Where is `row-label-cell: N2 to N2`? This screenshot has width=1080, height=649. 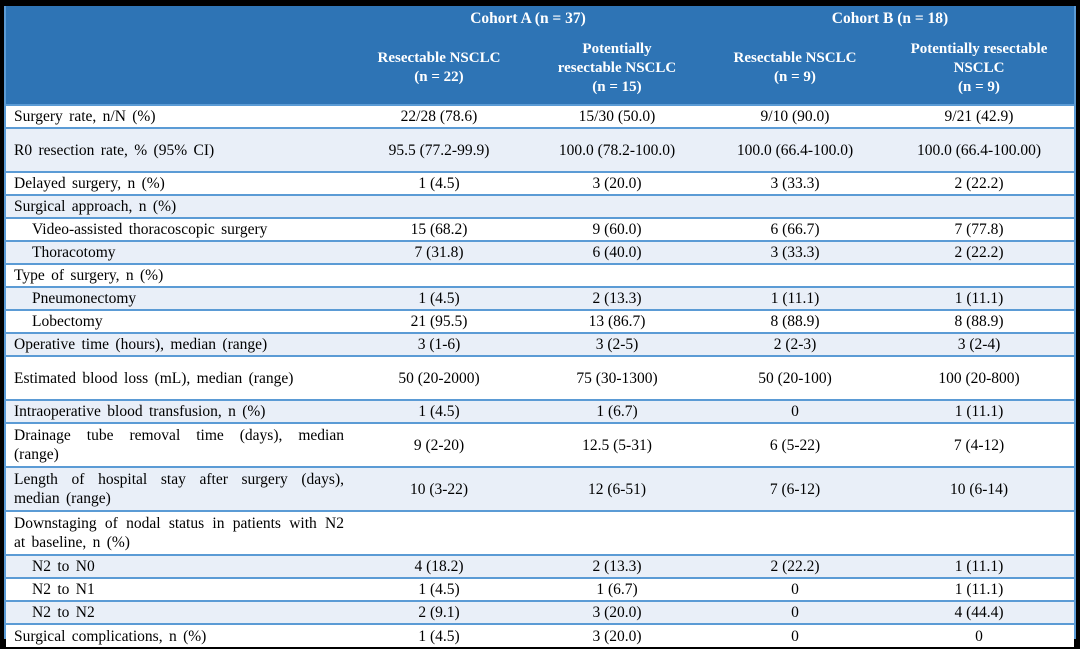 row-label-cell: N2 to N2 is located at coordinates (178, 612).